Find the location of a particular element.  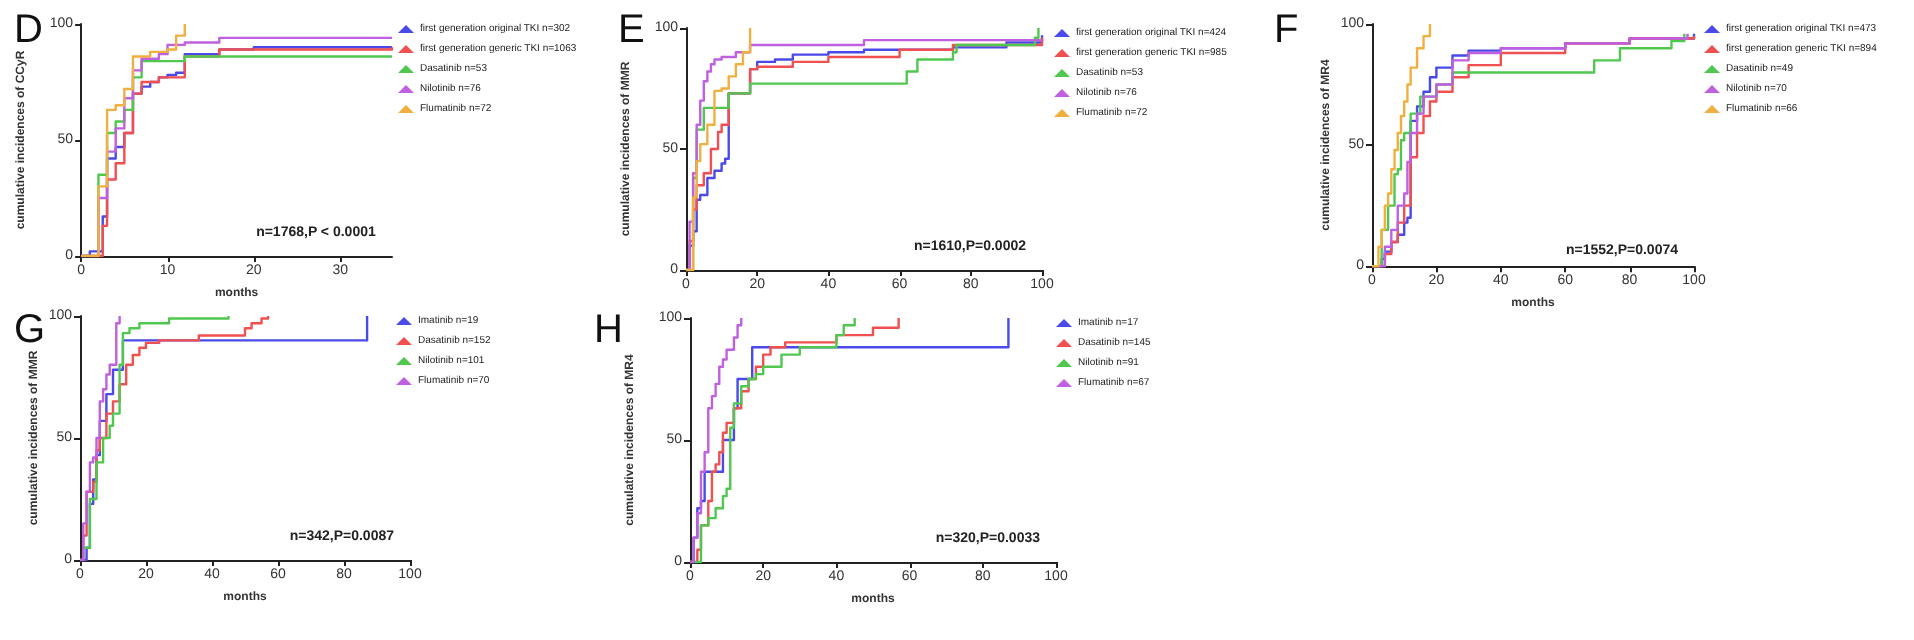

chart-title: E is located at coordinates (631, 30).